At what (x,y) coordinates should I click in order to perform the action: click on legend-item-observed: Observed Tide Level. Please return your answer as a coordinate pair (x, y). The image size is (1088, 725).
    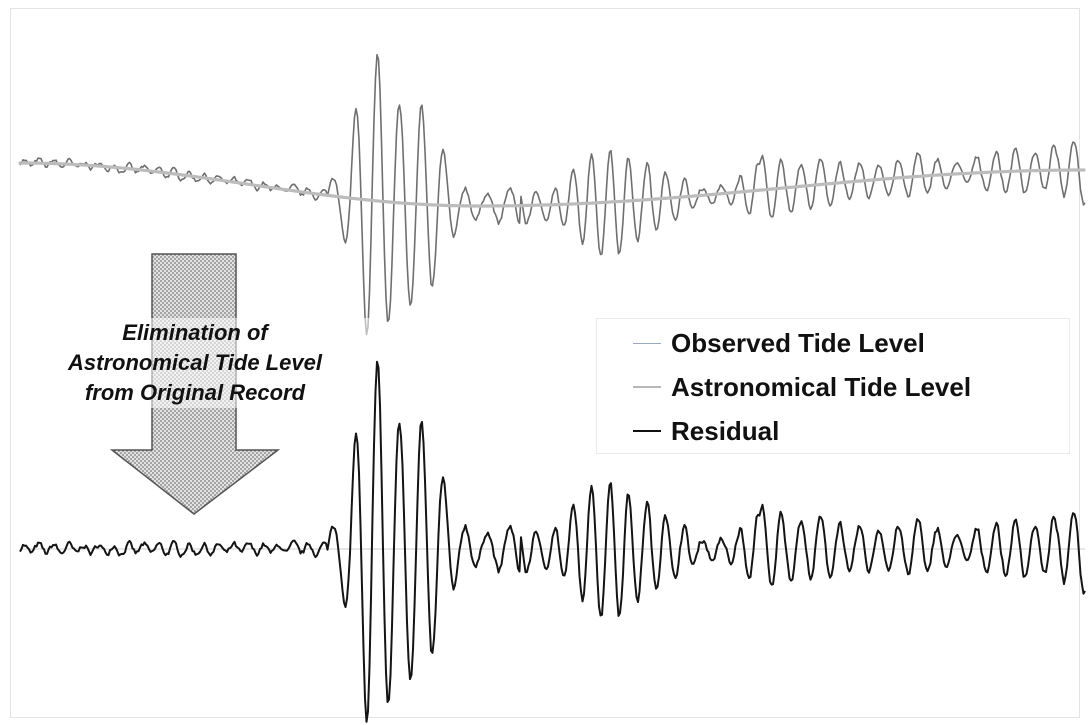
    Looking at the image, I should click on (779, 343).